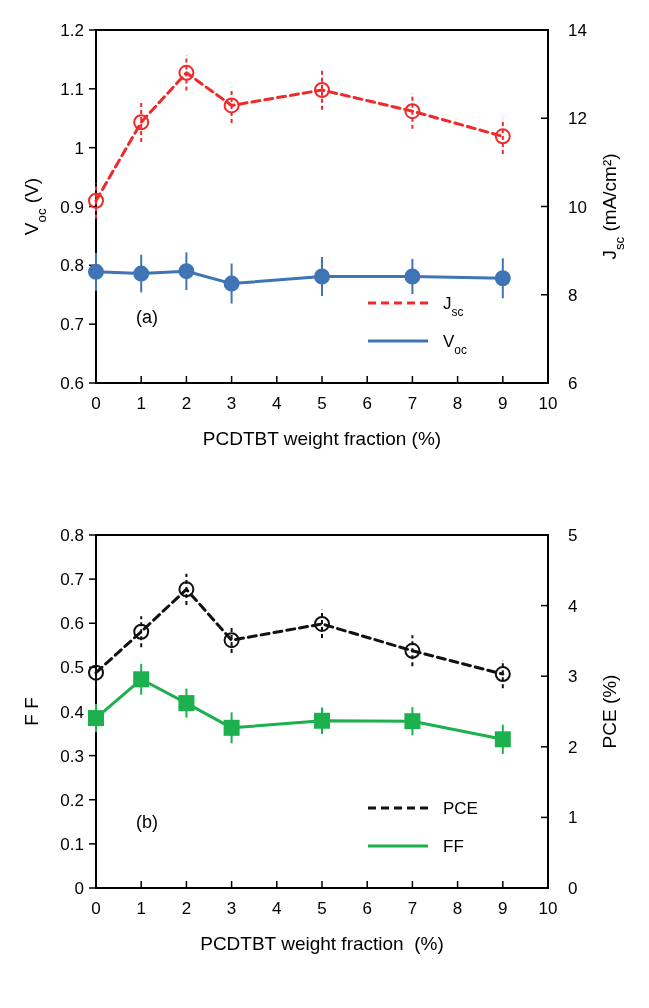 This screenshot has width=649, height=1008. Describe the element at coordinates (460, 808) in the screenshot. I see `legend-label: PCE` at that location.